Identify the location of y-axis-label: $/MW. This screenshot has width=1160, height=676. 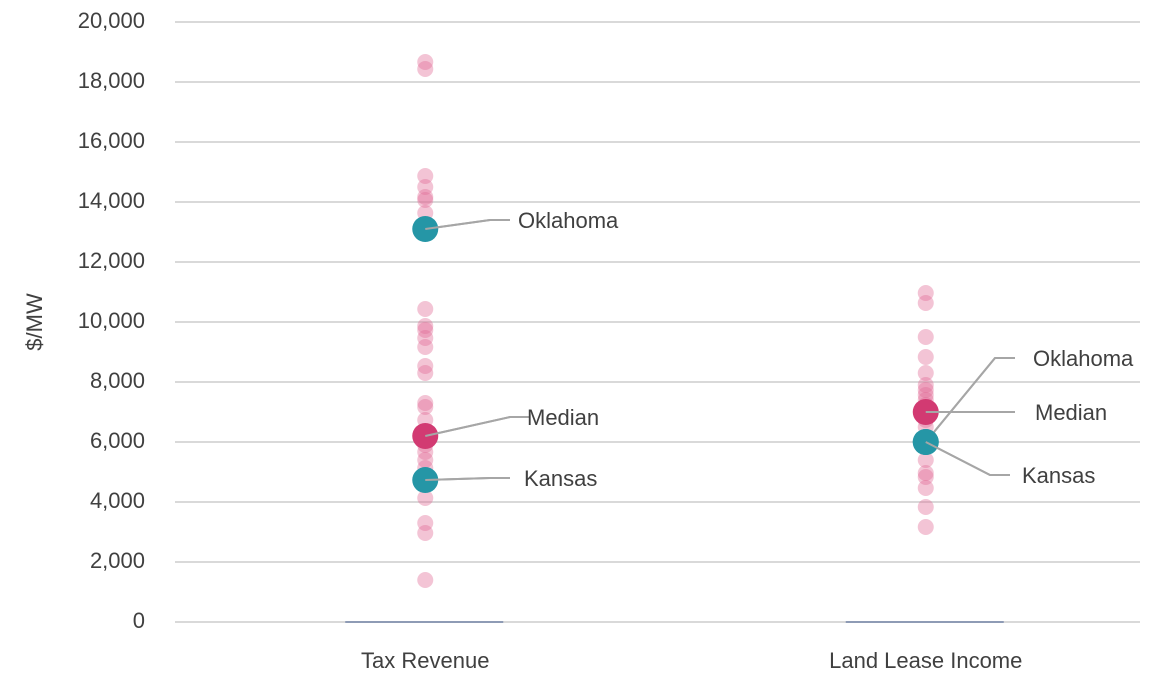
(34, 322).